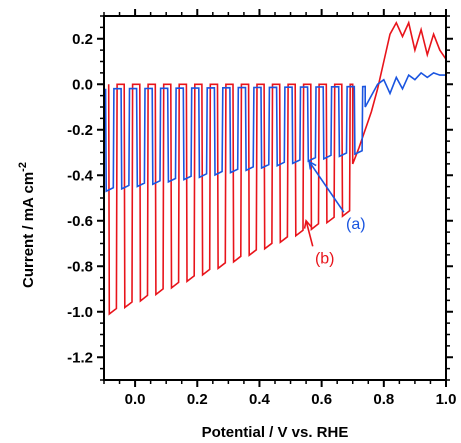 The width and height of the screenshot is (461, 443). Describe the element at coordinates (80, 175) in the screenshot. I see `y-tick-label: -0.4` at that location.